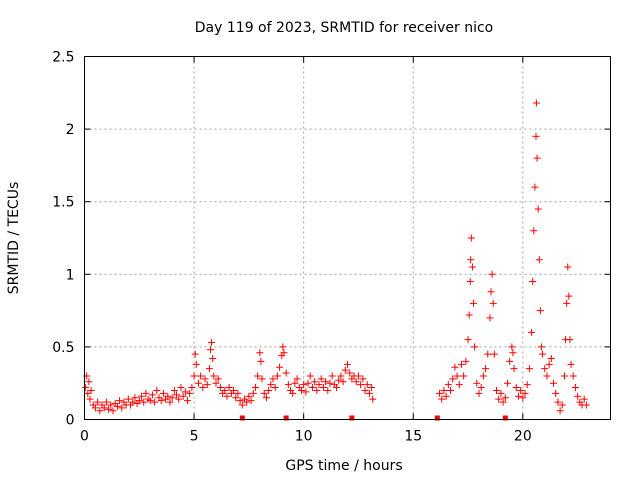  What do you see at coordinates (413, 437) in the screenshot?
I see `x-tick-label: 15` at bounding box center [413, 437].